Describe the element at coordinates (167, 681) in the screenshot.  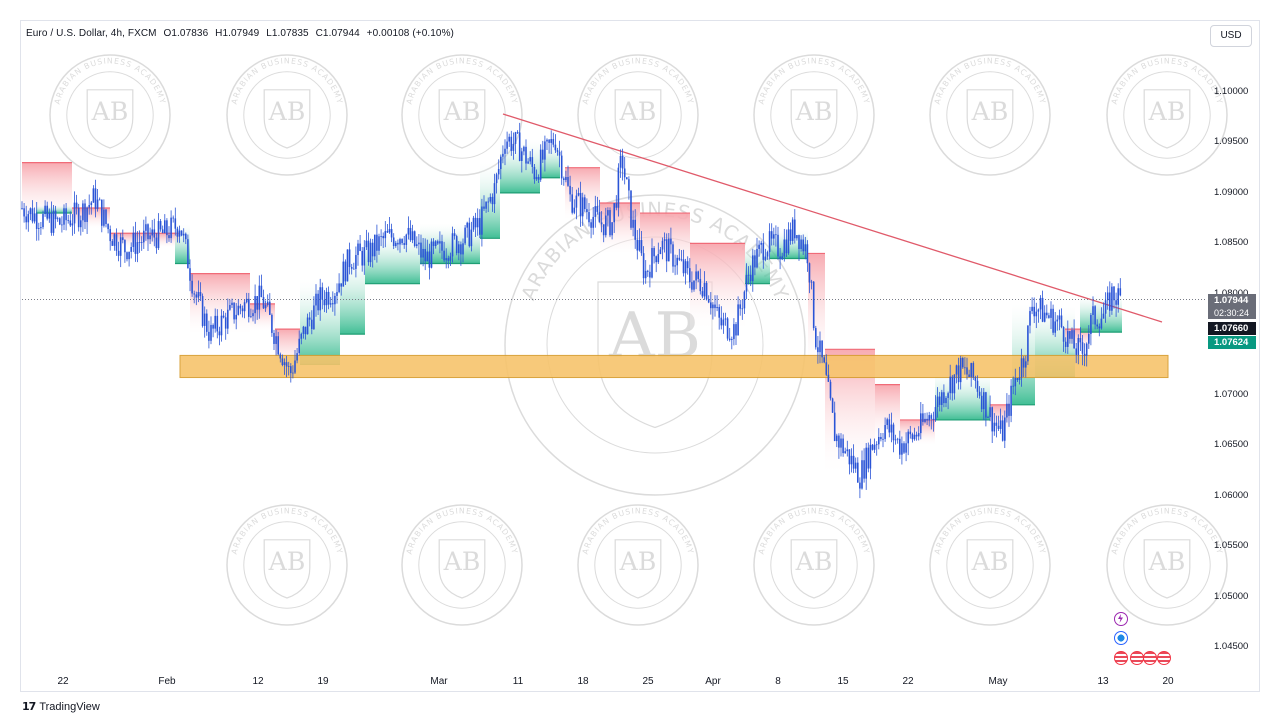
I see `time-axis-label: Feb` at that location.